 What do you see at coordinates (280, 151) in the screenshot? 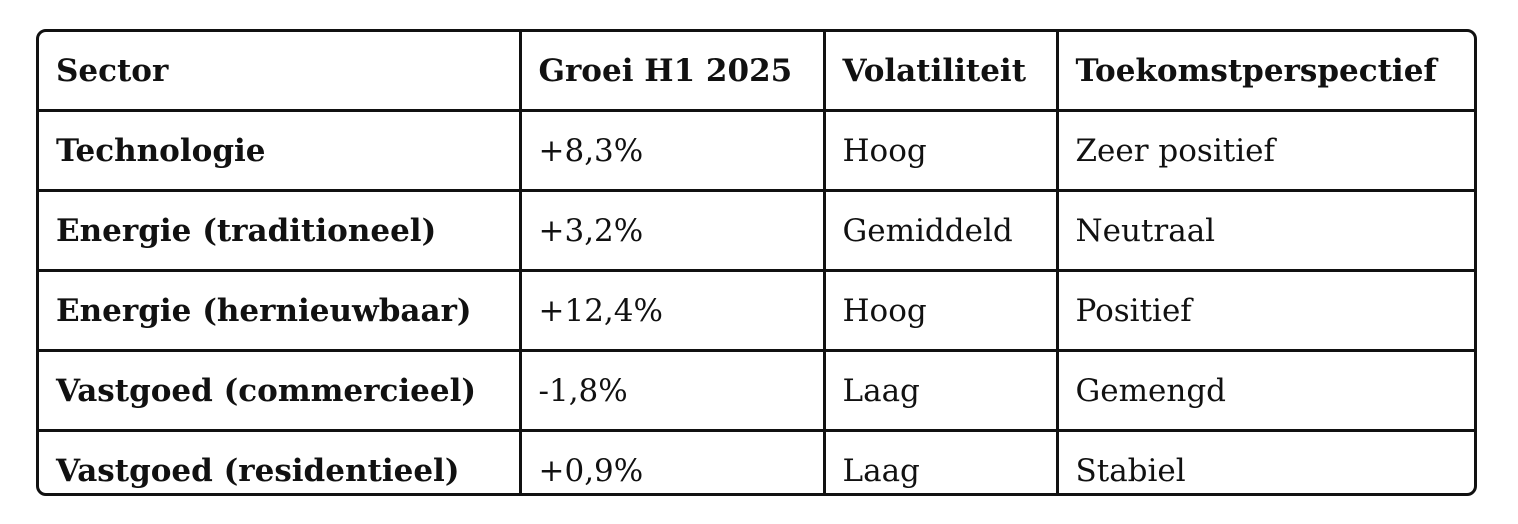
I see `cell-sector: Technologie` at bounding box center [280, 151].